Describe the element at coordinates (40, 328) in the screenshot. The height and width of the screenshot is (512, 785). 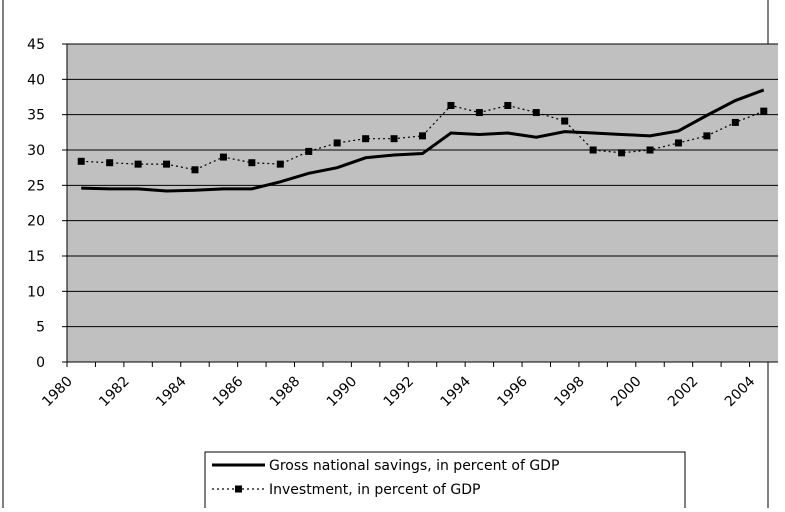
I see `y-tick-label: 5` at that location.